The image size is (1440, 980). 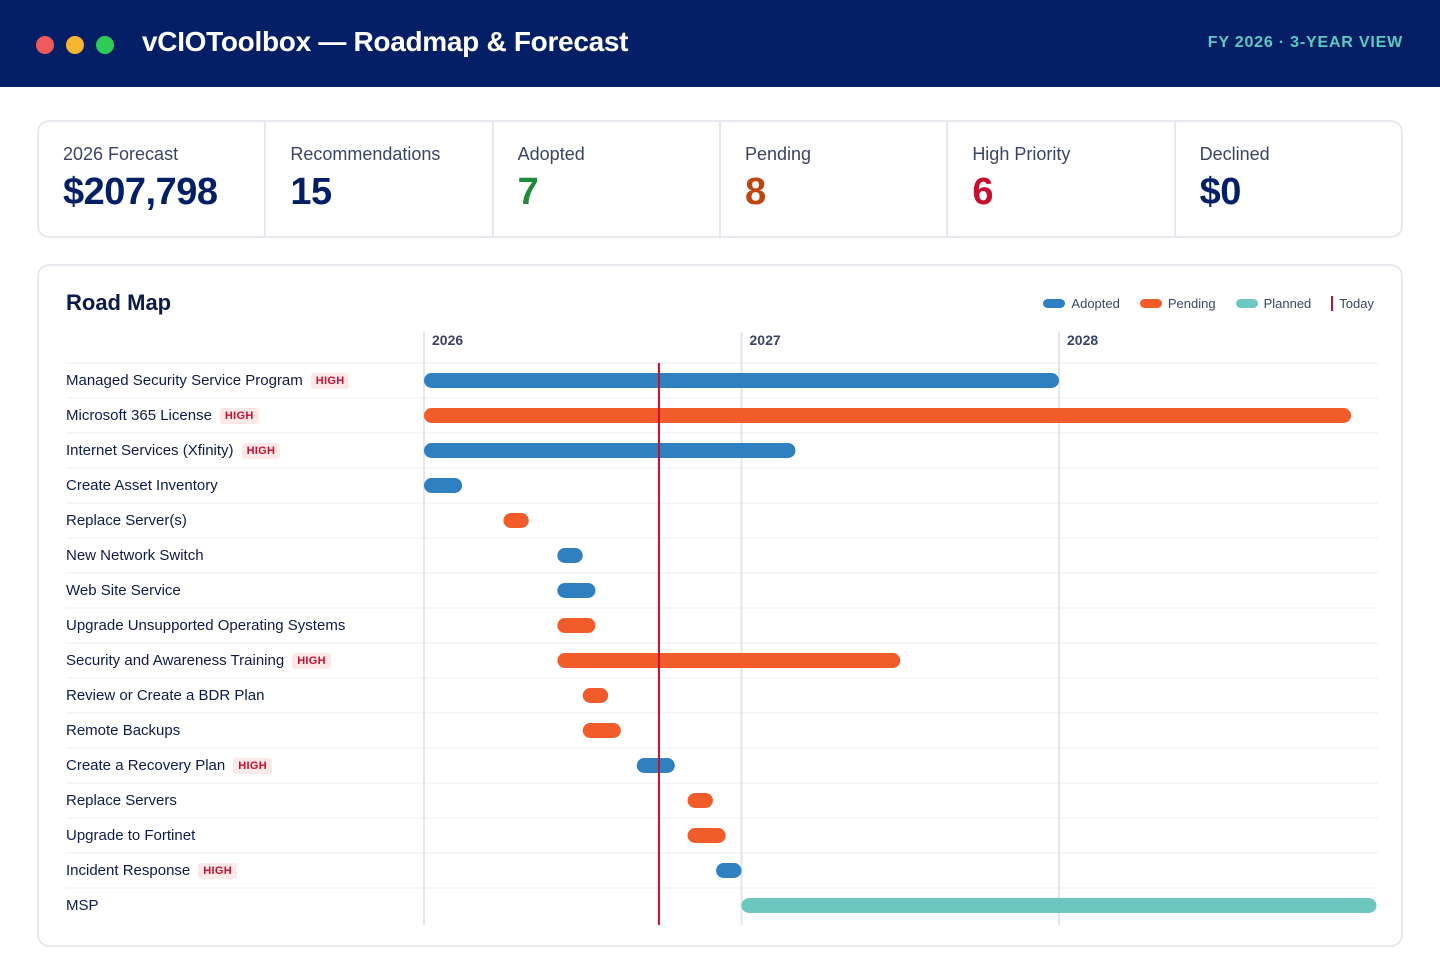 What do you see at coordinates (45, 45) in the screenshot?
I see `window-close-button` at bounding box center [45, 45].